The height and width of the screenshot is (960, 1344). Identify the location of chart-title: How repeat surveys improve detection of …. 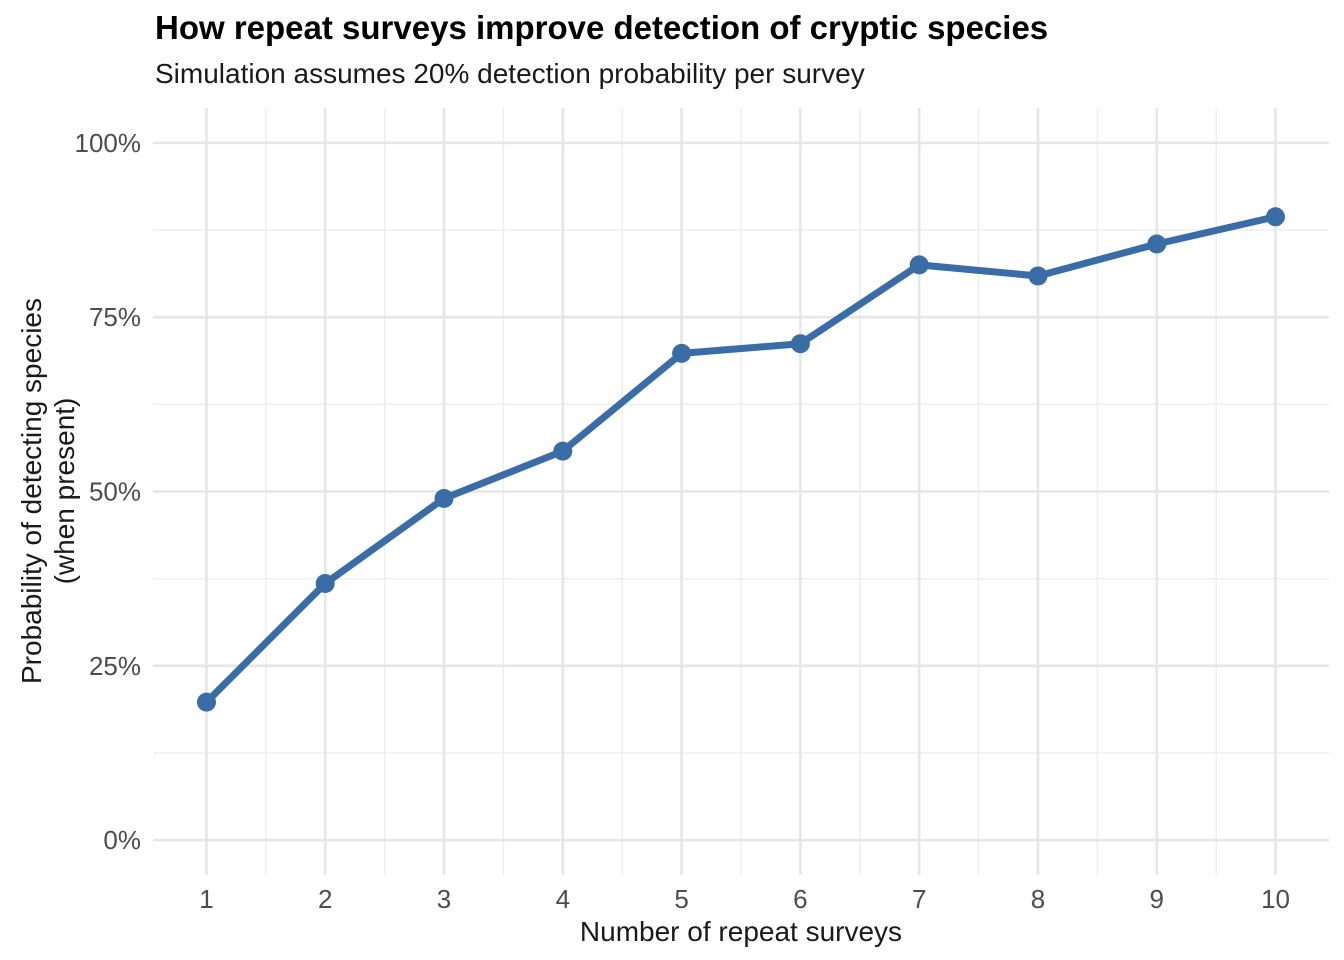
(602, 27).